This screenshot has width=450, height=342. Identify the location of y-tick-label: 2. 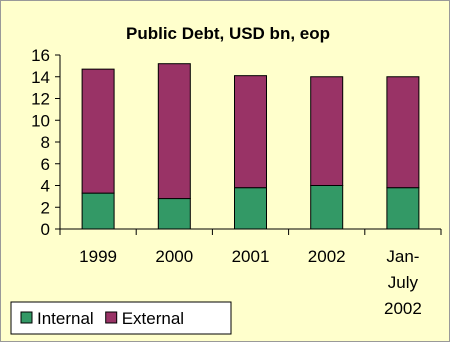
(45, 207).